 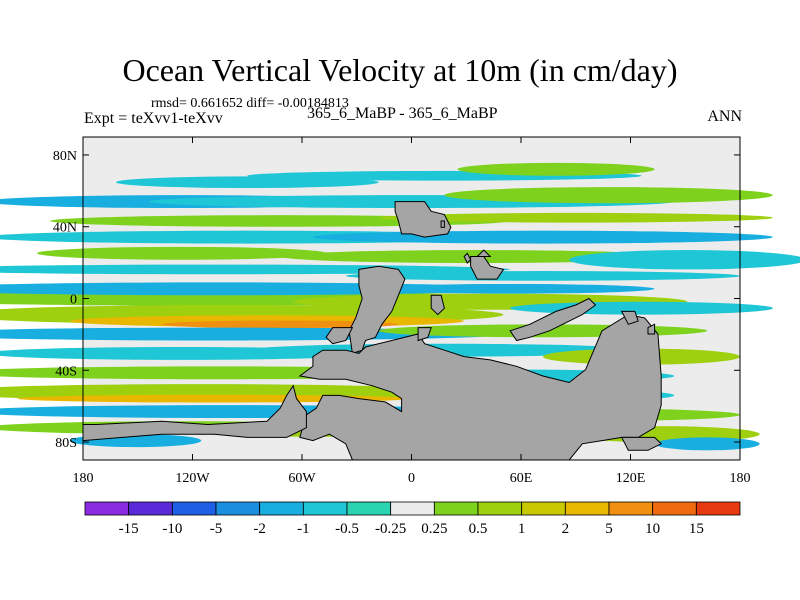 What do you see at coordinates (65, 228) in the screenshot?
I see `y-tick-label: 40N` at bounding box center [65, 228].